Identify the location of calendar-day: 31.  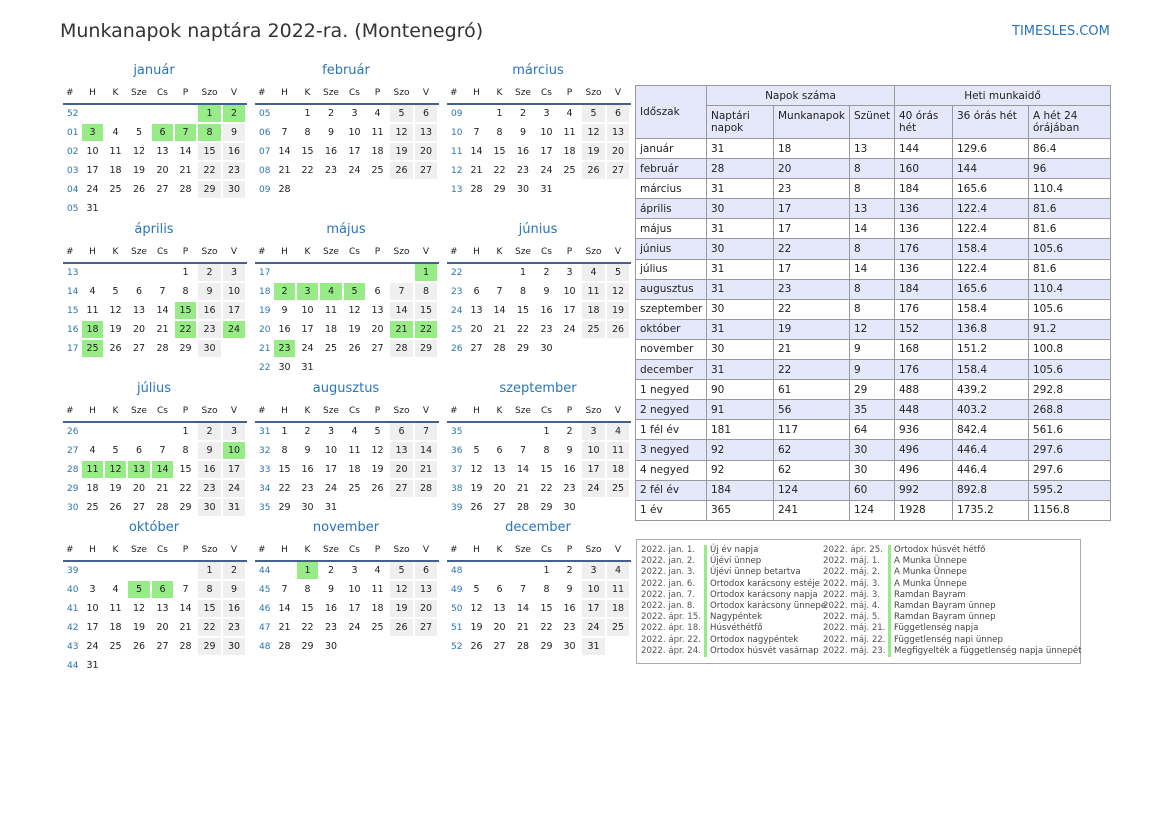
(546, 189).